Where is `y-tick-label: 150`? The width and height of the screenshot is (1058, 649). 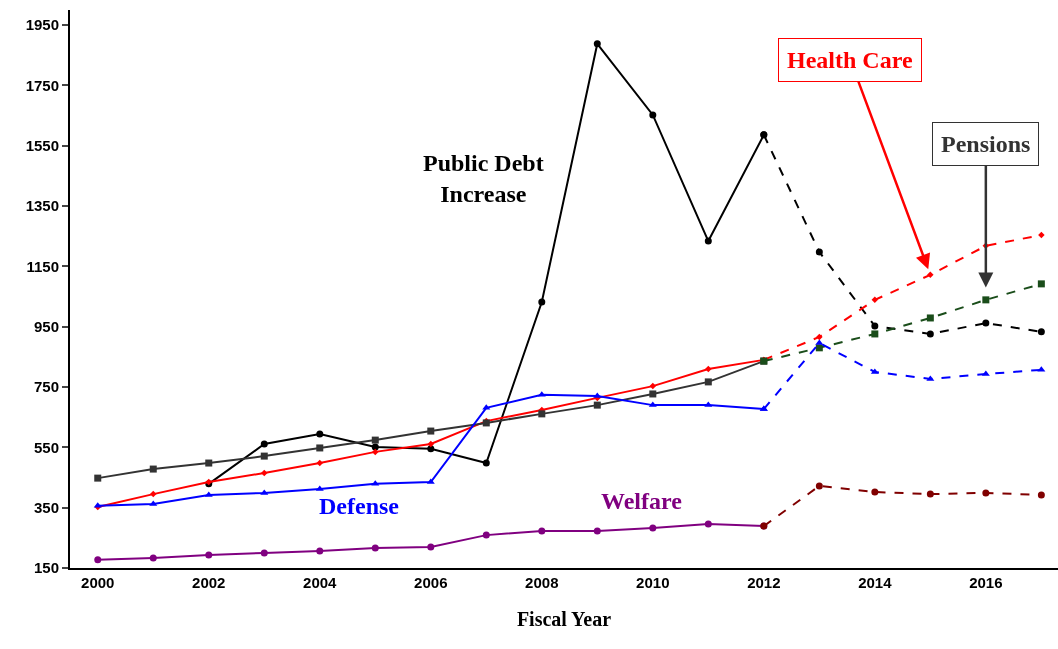 y-tick-label: 150 is located at coordinates (46, 568).